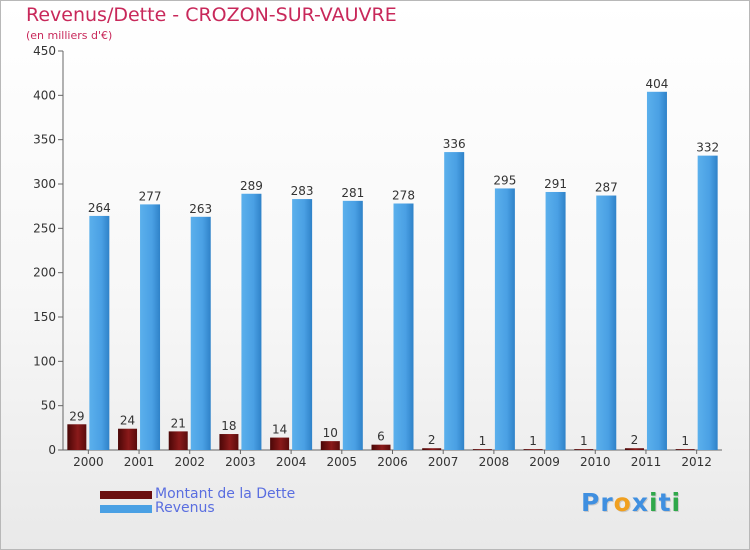  What do you see at coordinates (640, 502) in the screenshot?
I see `logo-letter: x` at bounding box center [640, 502].